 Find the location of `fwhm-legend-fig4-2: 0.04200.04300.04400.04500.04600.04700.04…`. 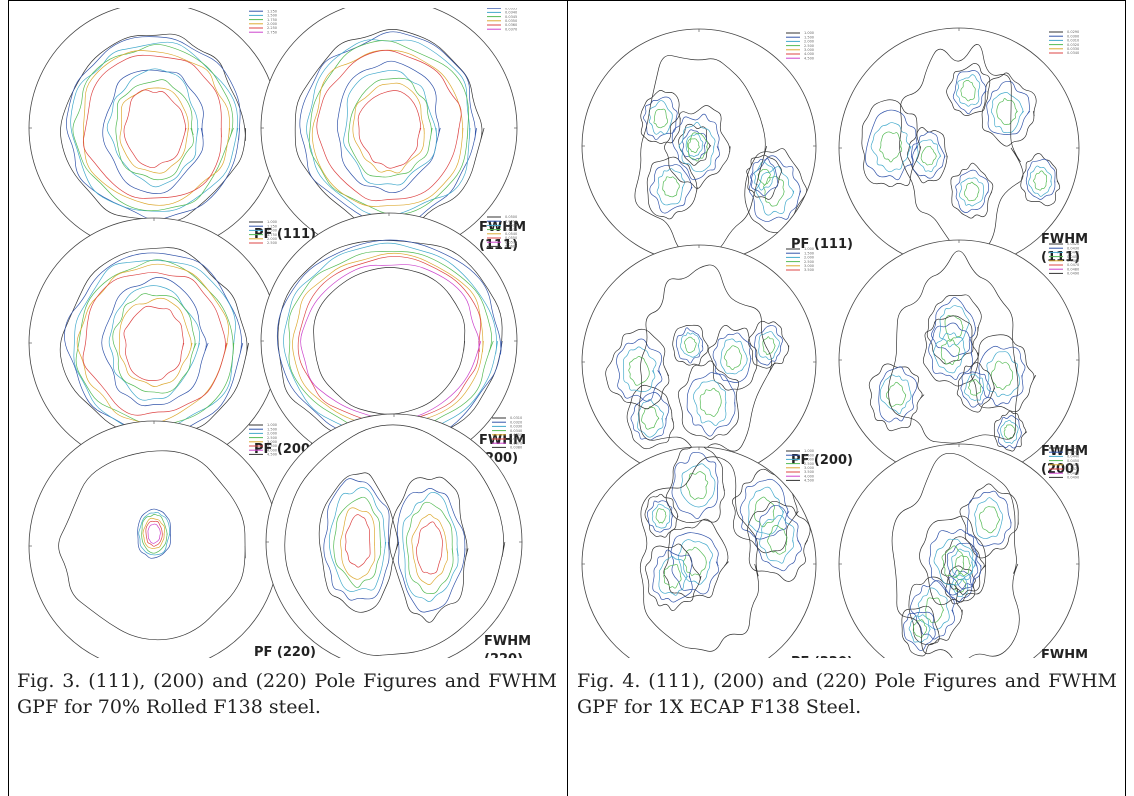

fwhm-legend-fig4-2: 0.04200.04300.04400.04500.04600.04700.04… is located at coordinates (1064, 463).